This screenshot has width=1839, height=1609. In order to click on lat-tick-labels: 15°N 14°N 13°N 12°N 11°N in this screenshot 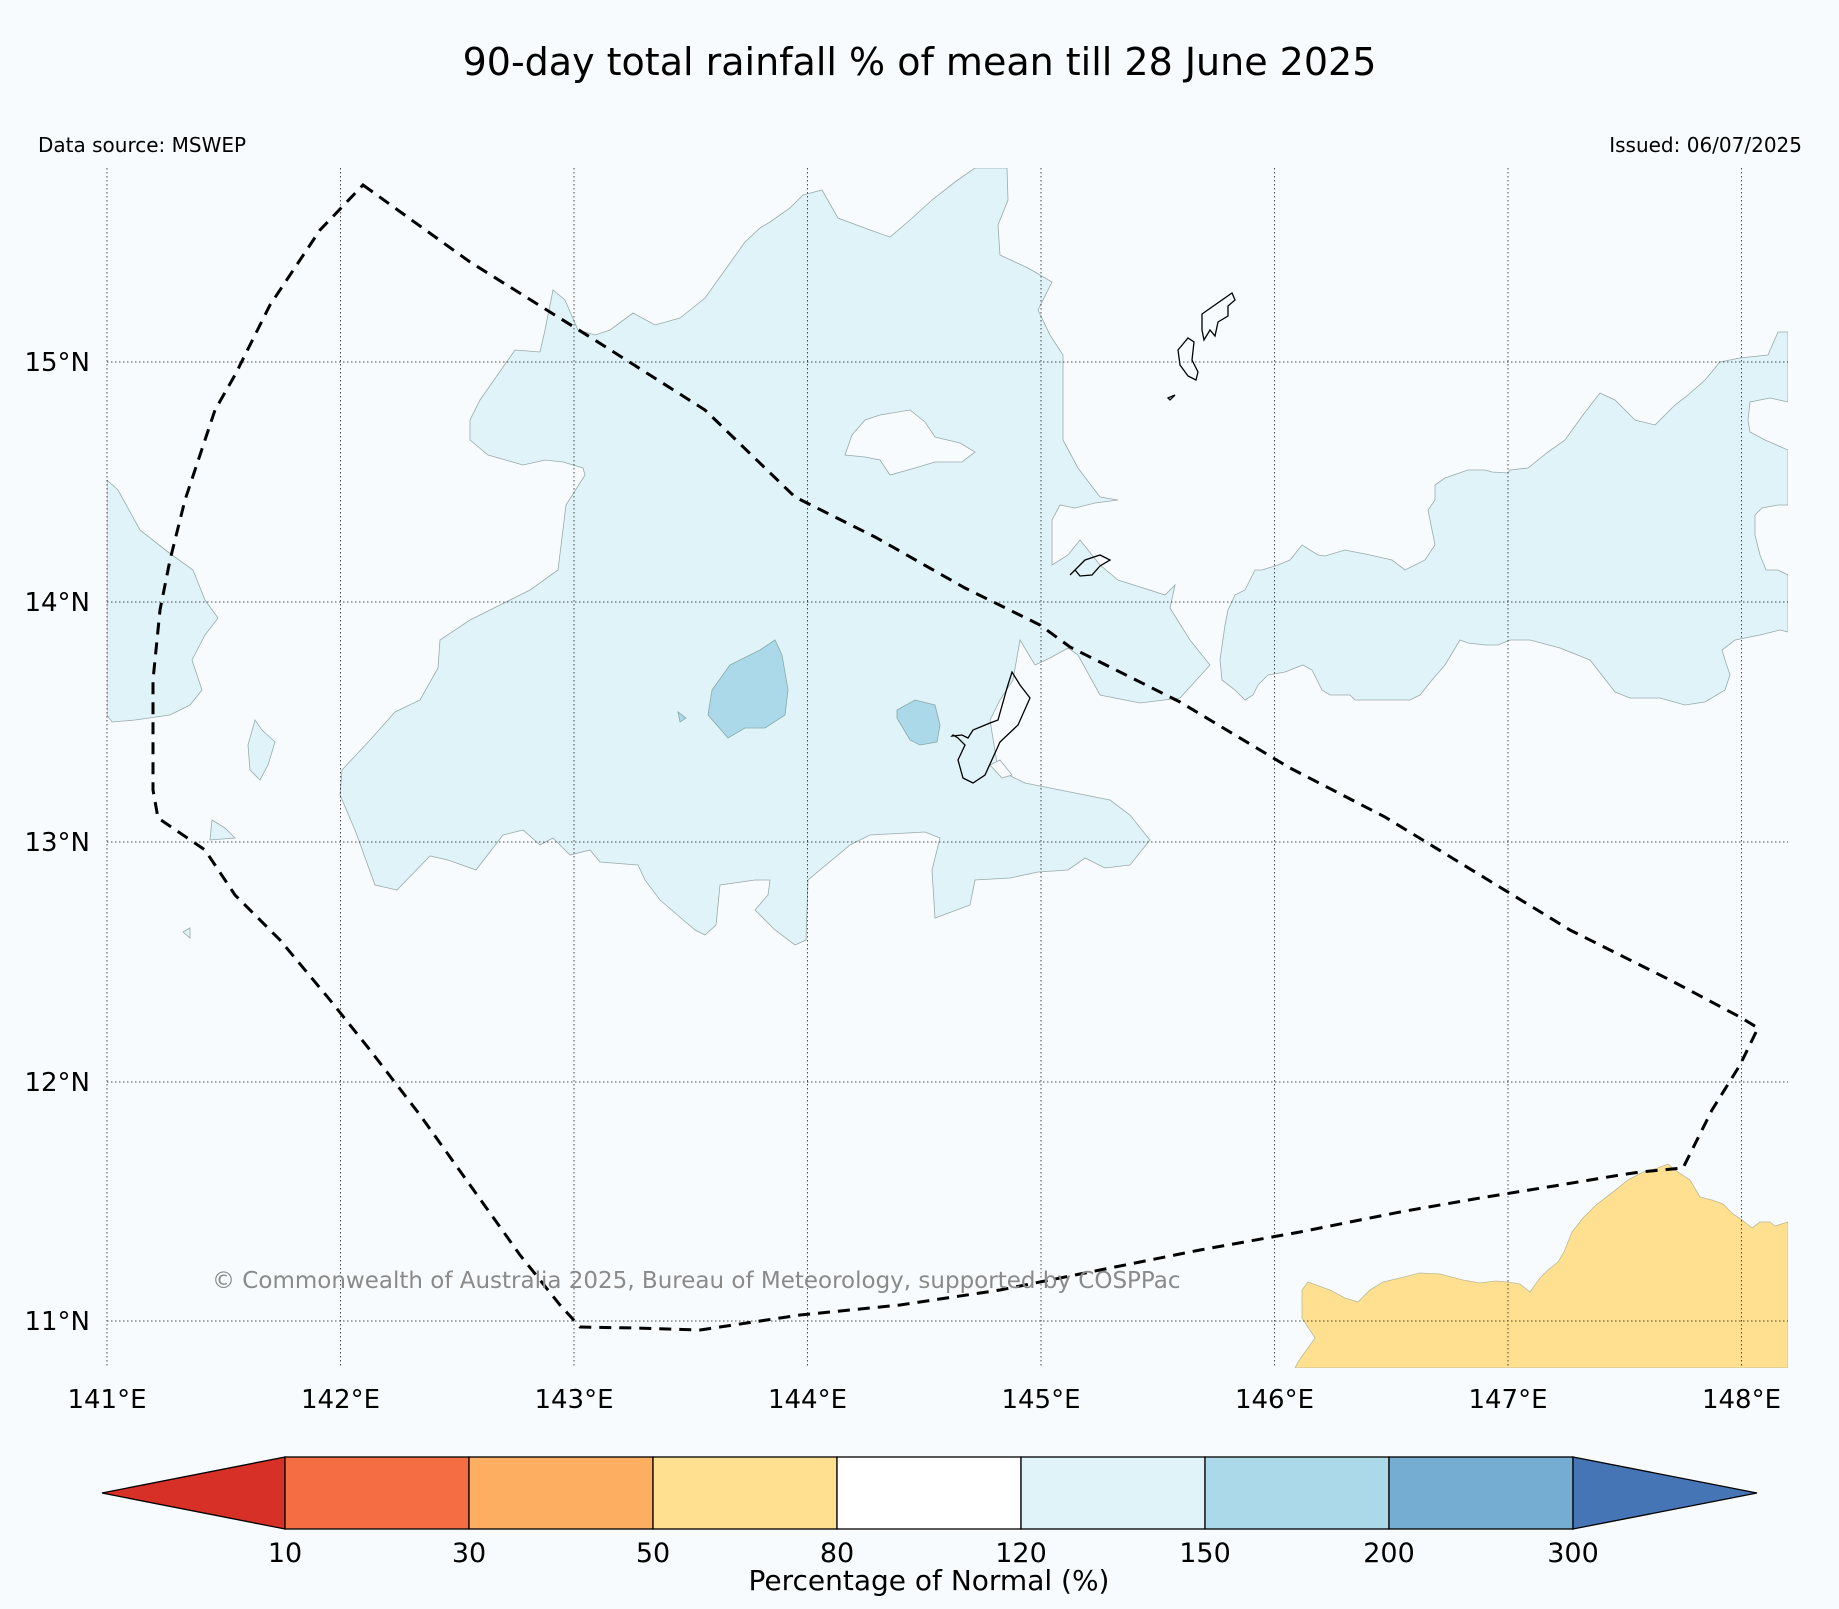, I will do `click(57, 842)`.